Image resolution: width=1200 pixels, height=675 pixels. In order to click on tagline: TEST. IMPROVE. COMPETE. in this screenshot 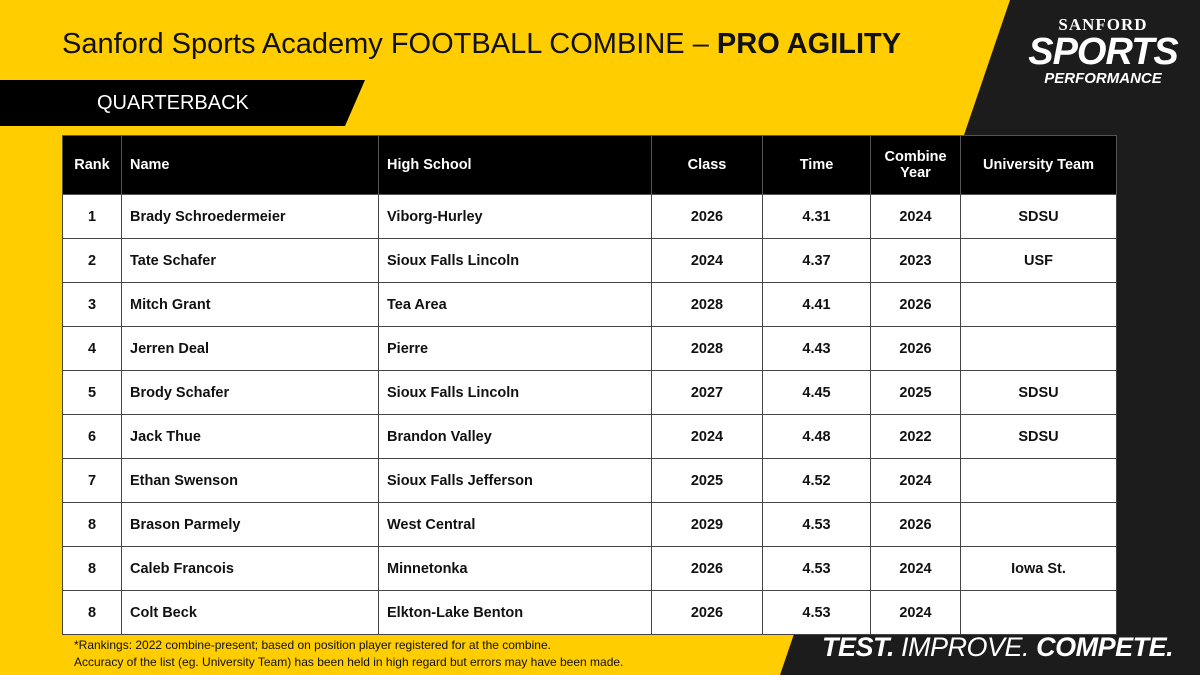, I will do `click(998, 647)`.